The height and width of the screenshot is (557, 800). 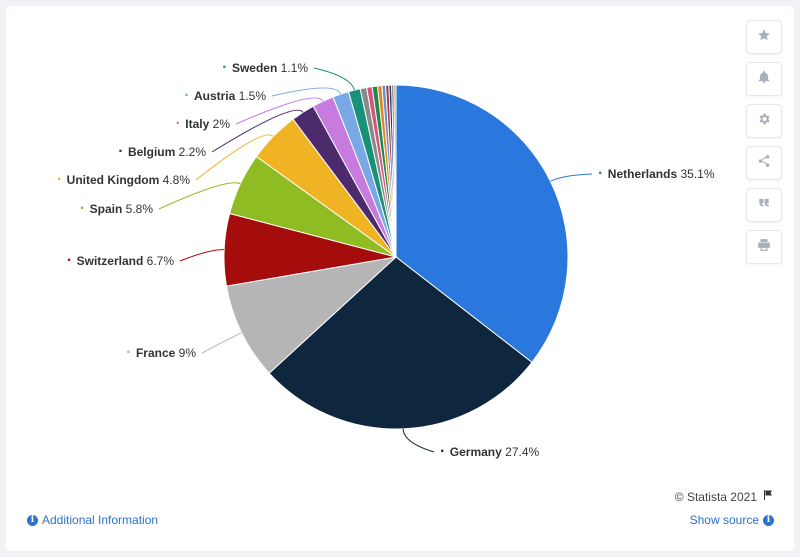 I want to click on share-icon, so click(x=764, y=163).